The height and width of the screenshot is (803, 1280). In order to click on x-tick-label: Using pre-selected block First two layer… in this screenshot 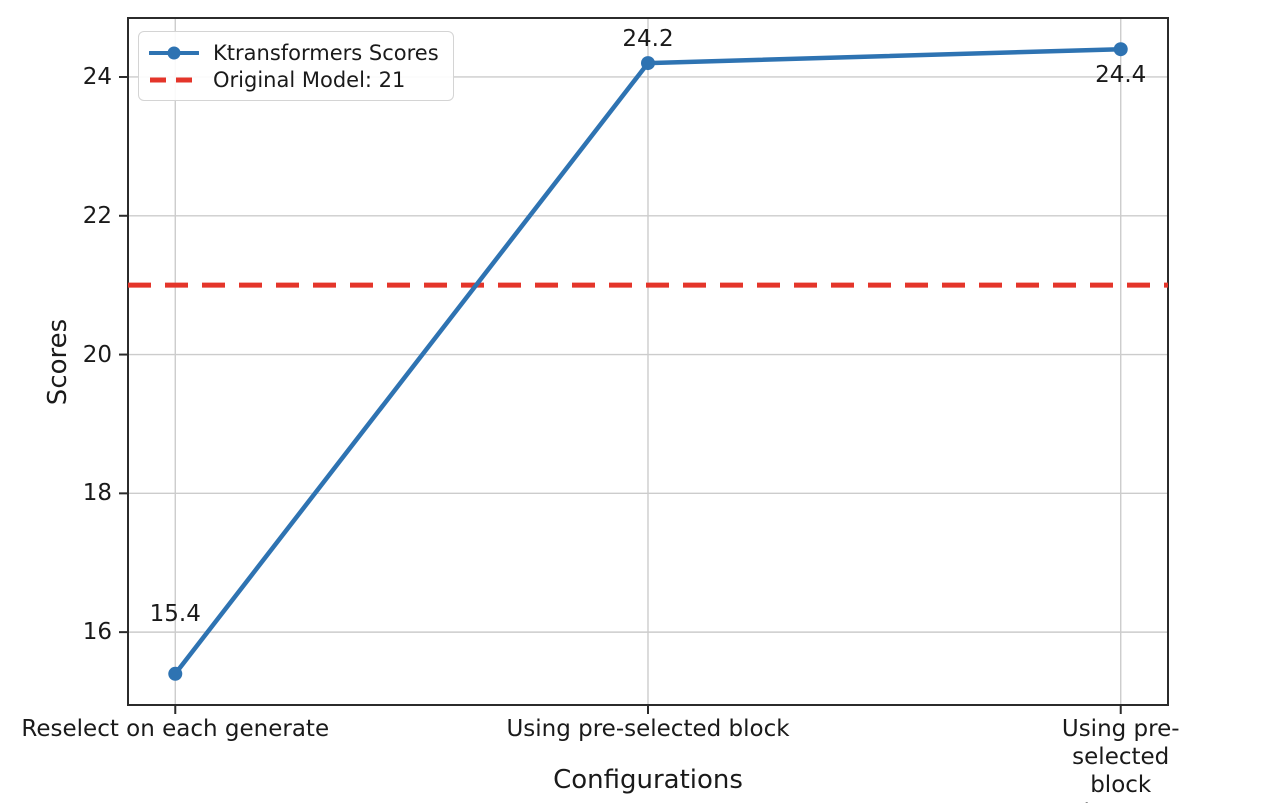, I will do `click(1120, 759)`.